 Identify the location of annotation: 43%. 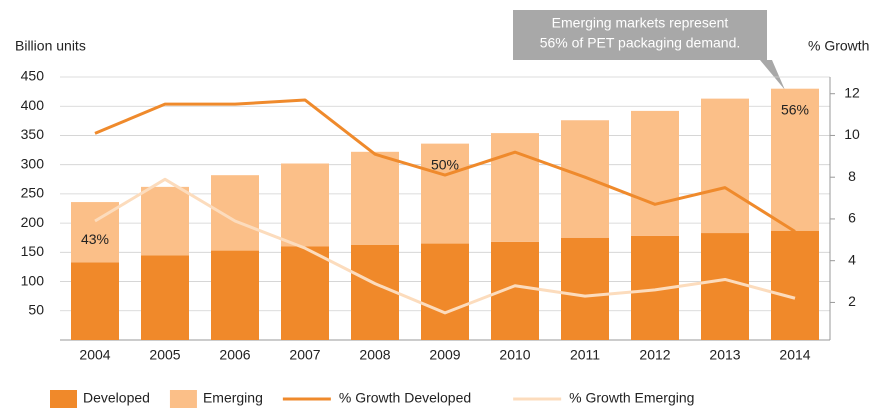
(95, 239).